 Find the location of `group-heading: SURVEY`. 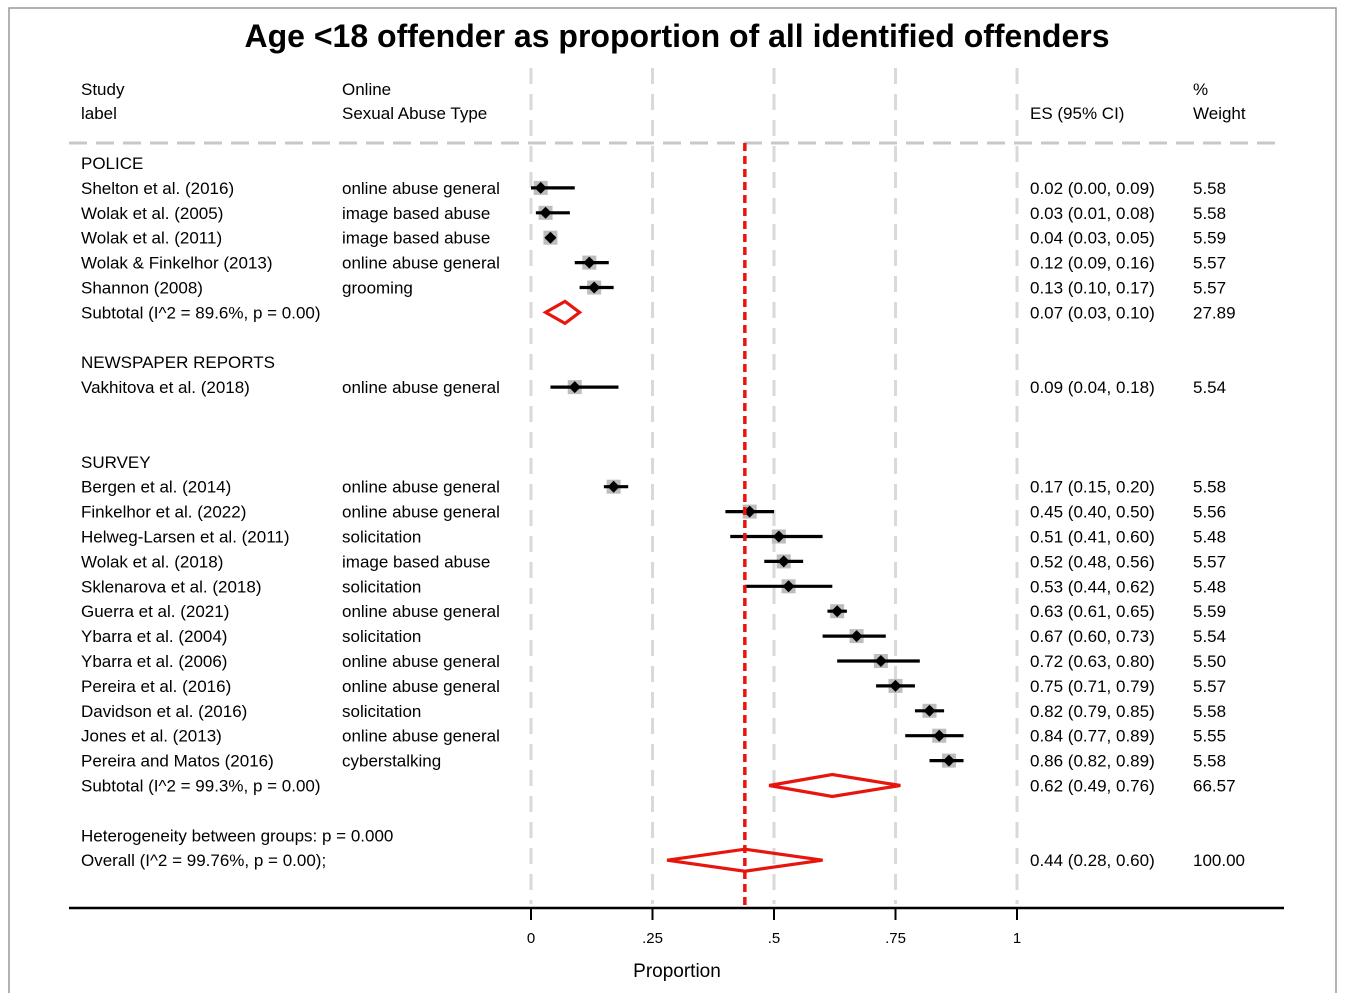

group-heading: SURVEY is located at coordinates (116, 462).